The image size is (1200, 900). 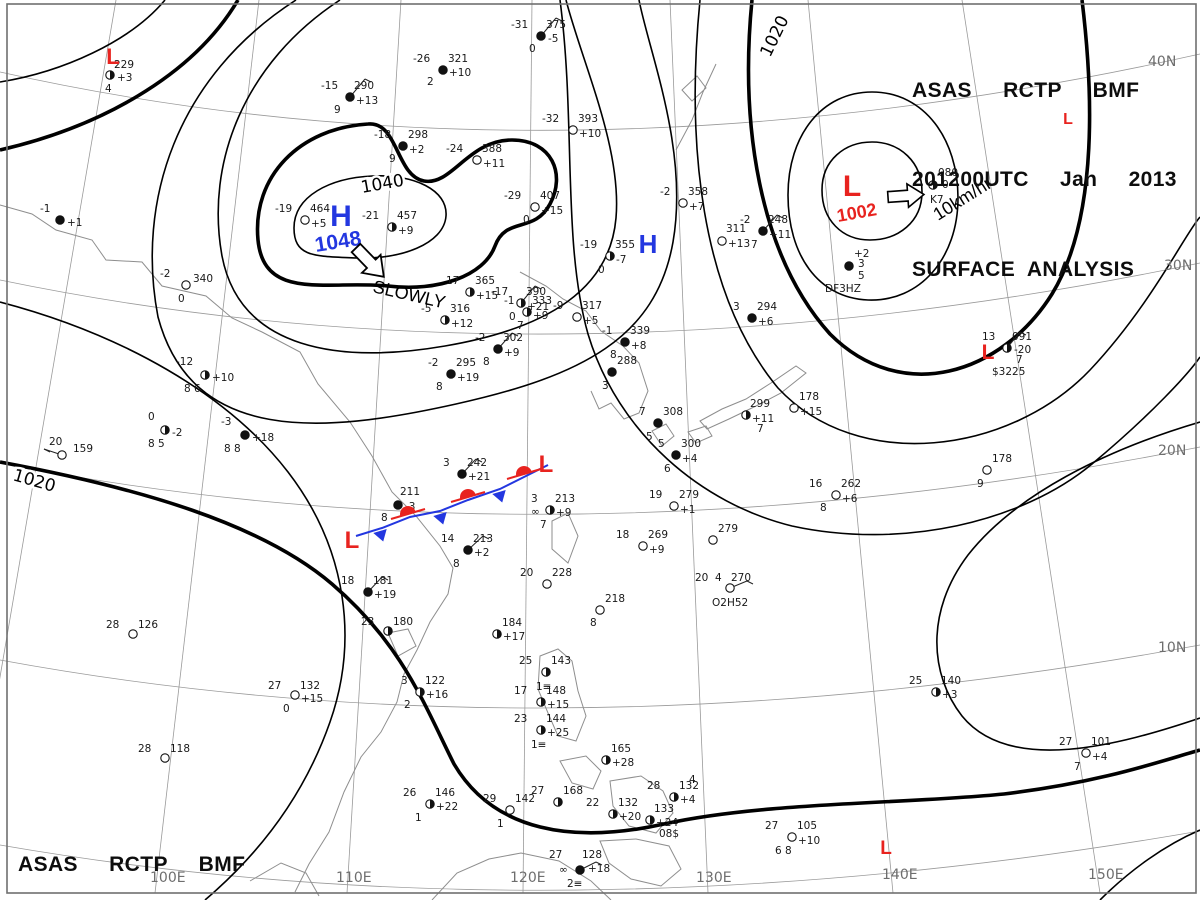 What do you see at coordinates (442, 70) in the screenshot?
I see `station-plot: -26 321 +10 2` at bounding box center [442, 70].